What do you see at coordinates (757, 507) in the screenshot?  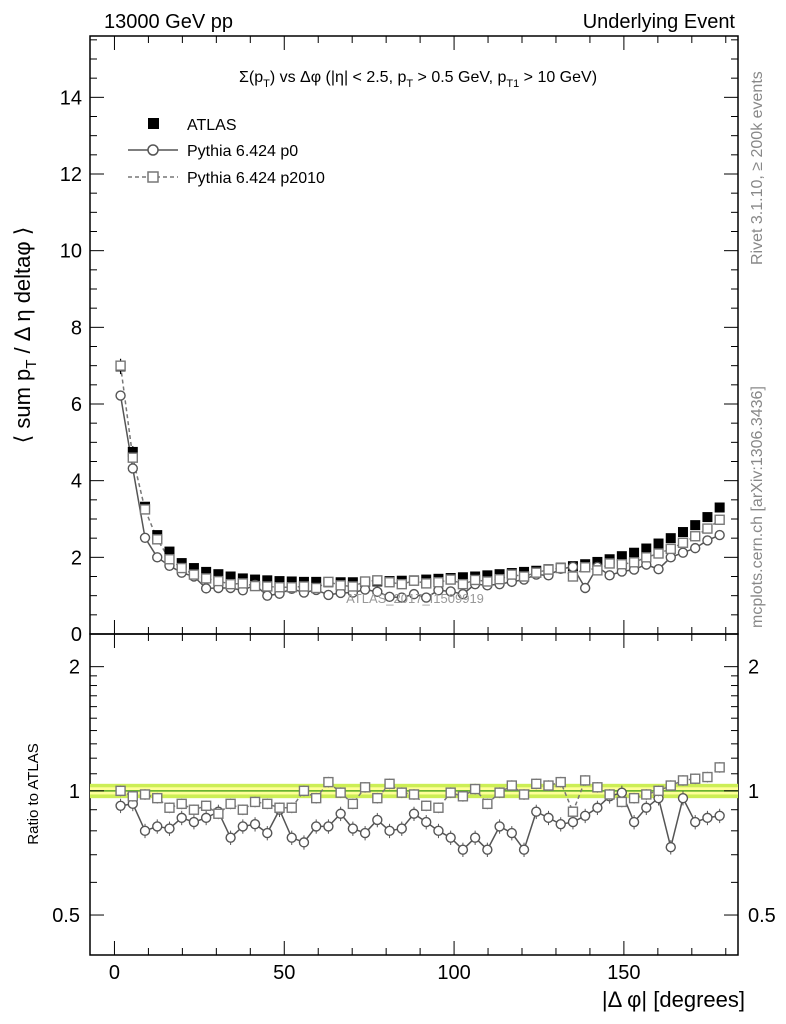 I see `mcplots-label: mcplots.cern.ch [arXiv:1306.3436]` at bounding box center [757, 507].